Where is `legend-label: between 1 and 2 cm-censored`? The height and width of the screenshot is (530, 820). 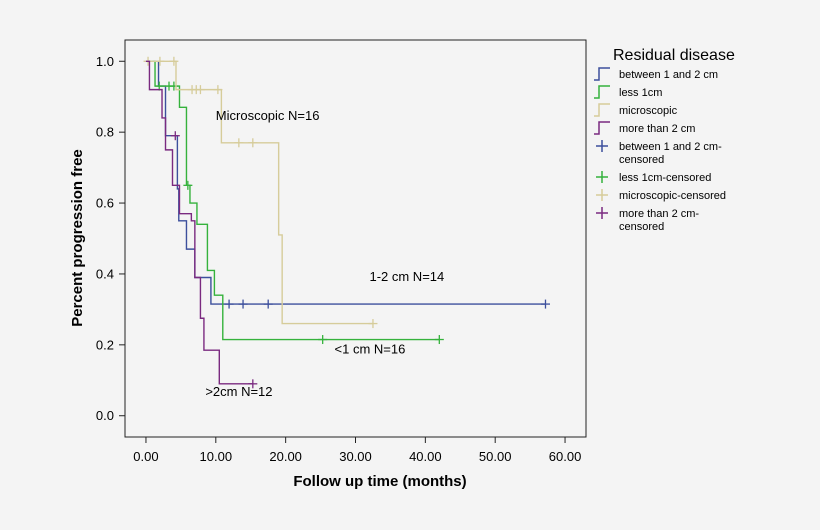
legend-label: between 1 and 2 cm-censored is located at coordinates (670, 153).